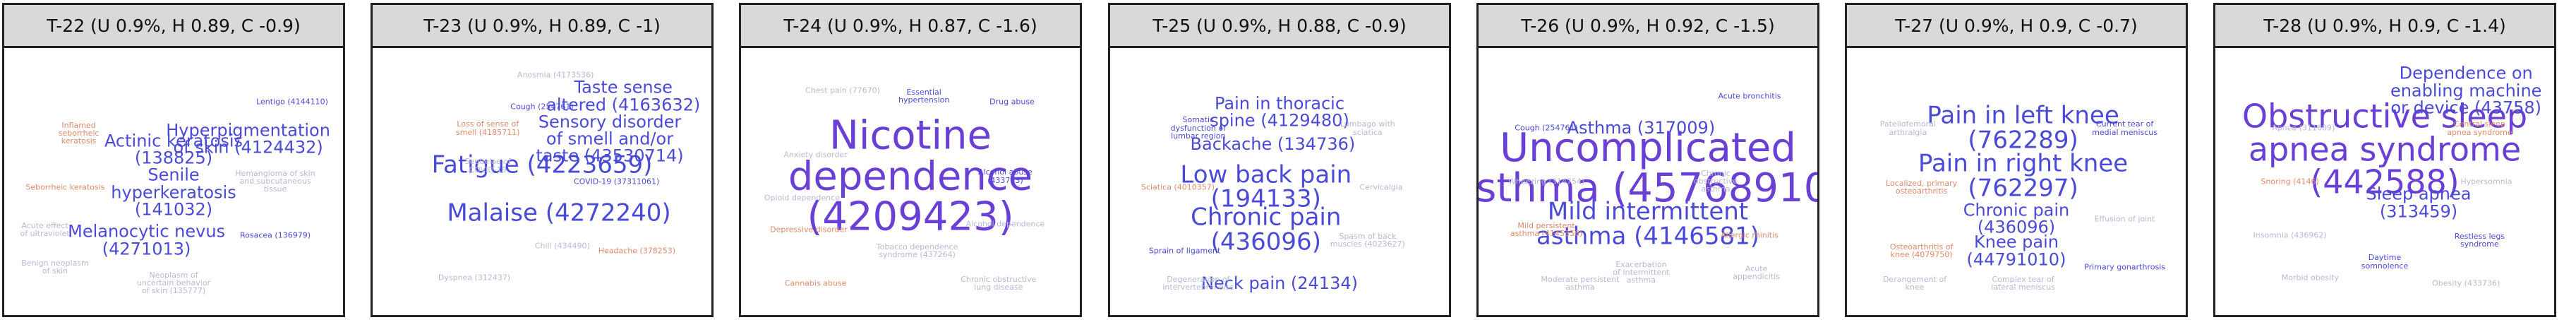 This screenshot has height=320, width=2576. What do you see at coordinates (637, 251) in the screenshot?
I see `cloud-term: Headache (378253)` at bounding box center [637, 251].